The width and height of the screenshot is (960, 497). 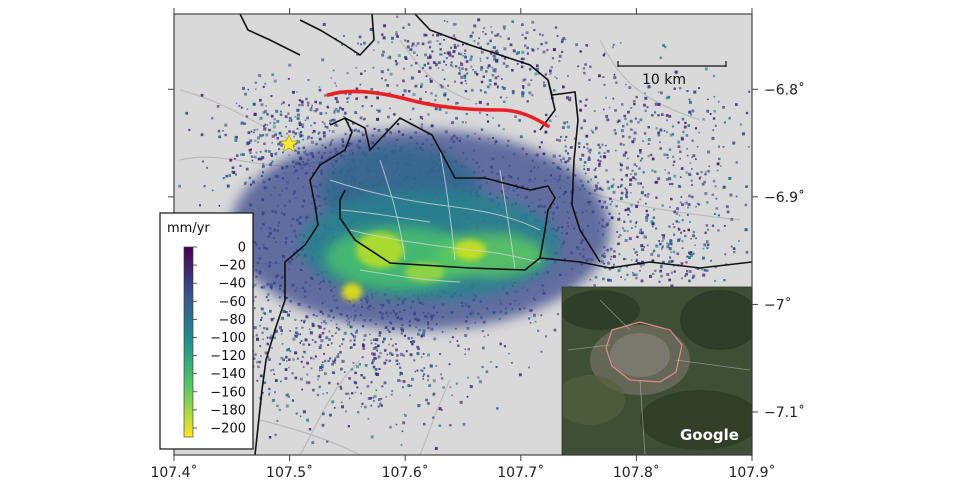 What do you see at coordinates (232, 284) in the screenshot?
I see `colorbar-tick-label: −40` at bounding box center [232, 284].